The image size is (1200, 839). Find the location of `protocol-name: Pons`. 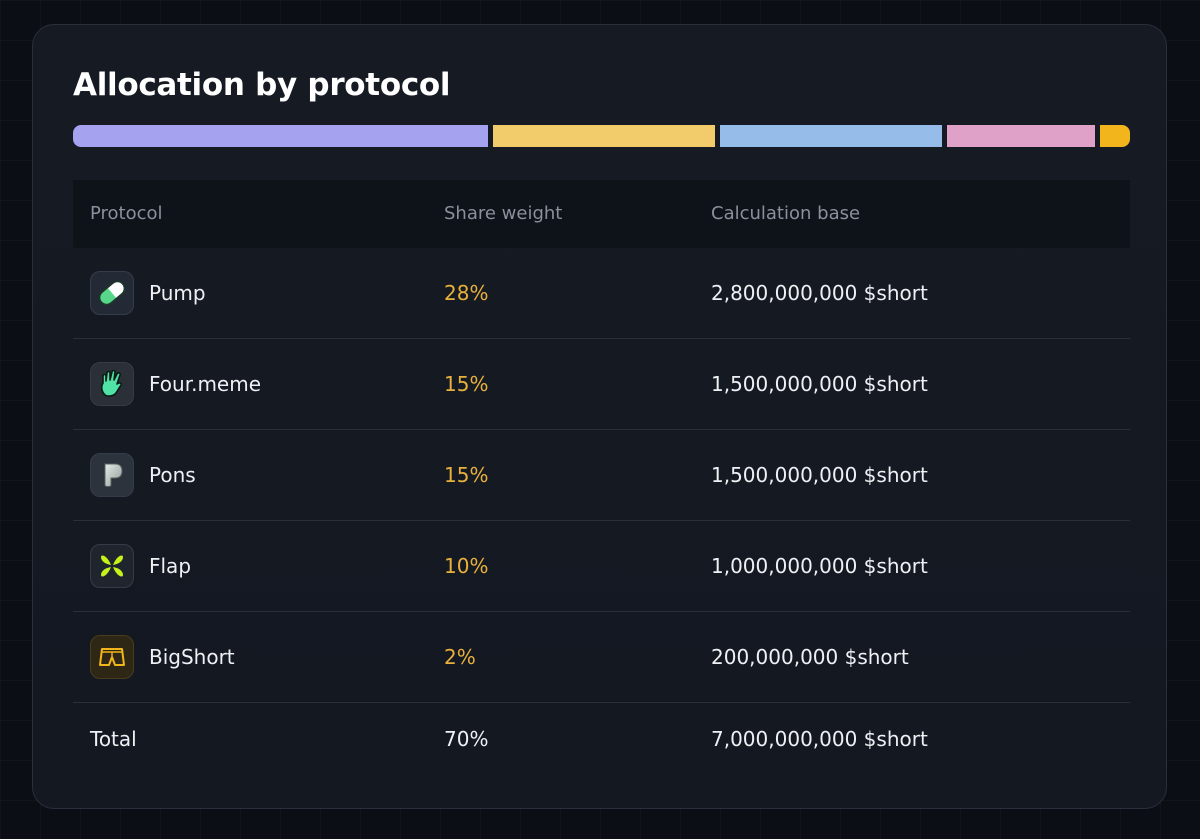

protocol-name: Pons is located at coordinates (172, 475).